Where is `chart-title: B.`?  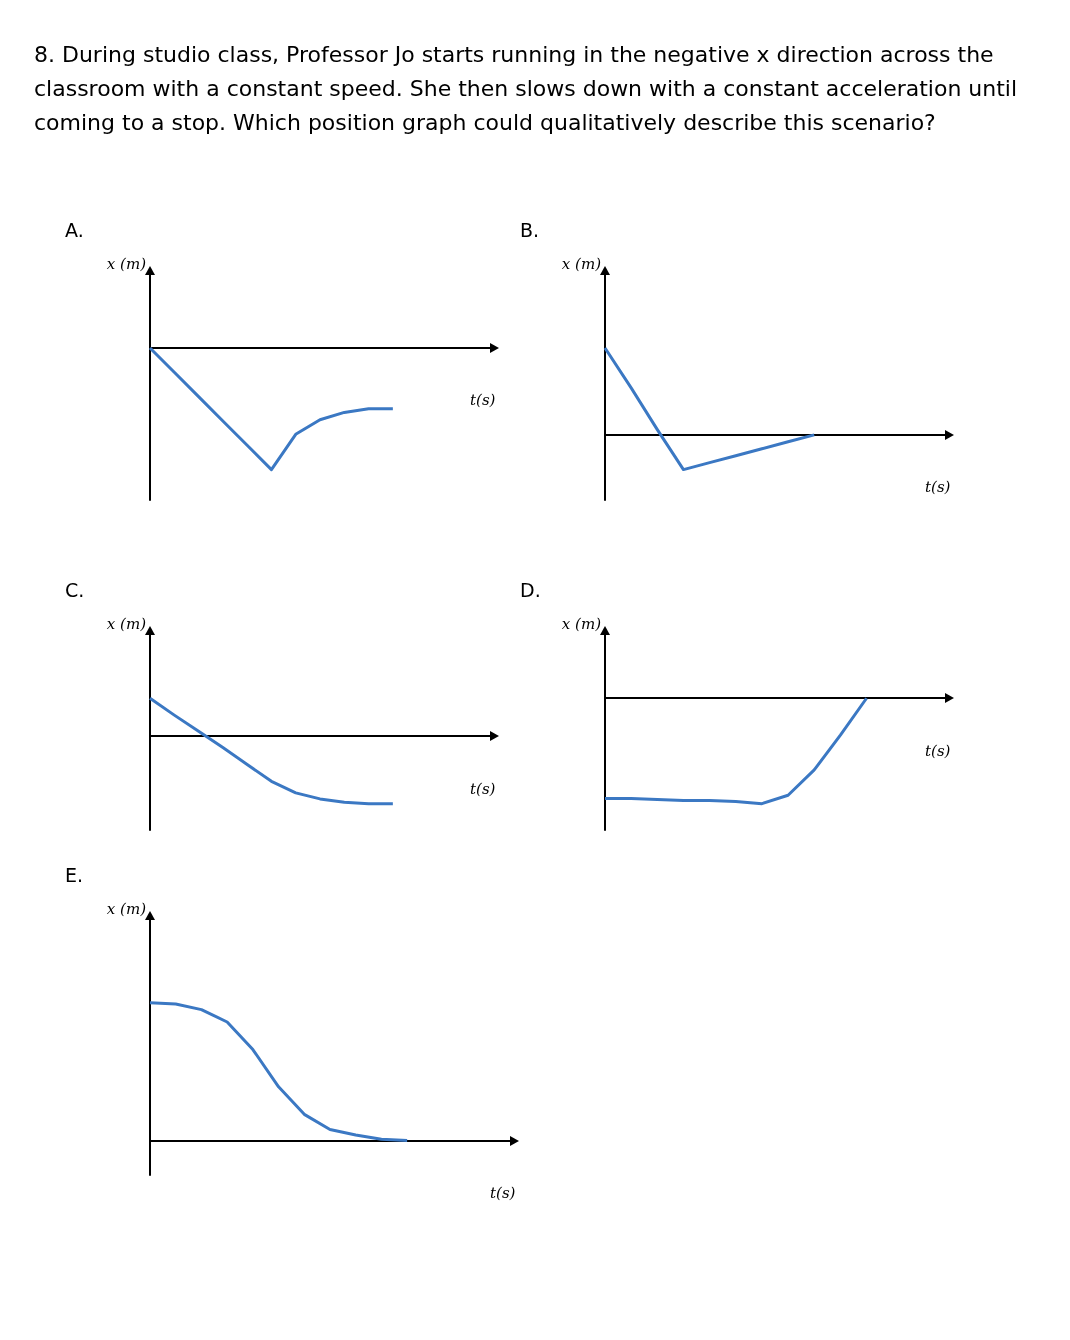
chart-title: B. is located at coordinates (530, 229).